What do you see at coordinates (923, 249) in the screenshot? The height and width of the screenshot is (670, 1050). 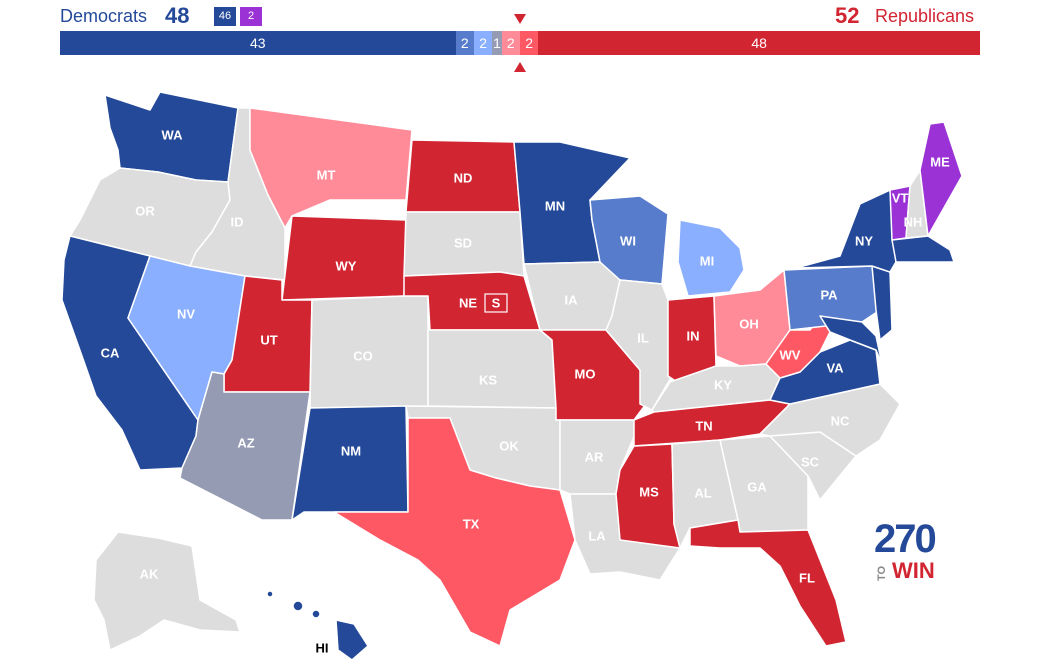 I see `state-ma-ct-ri` at bounding box center [923, 249].